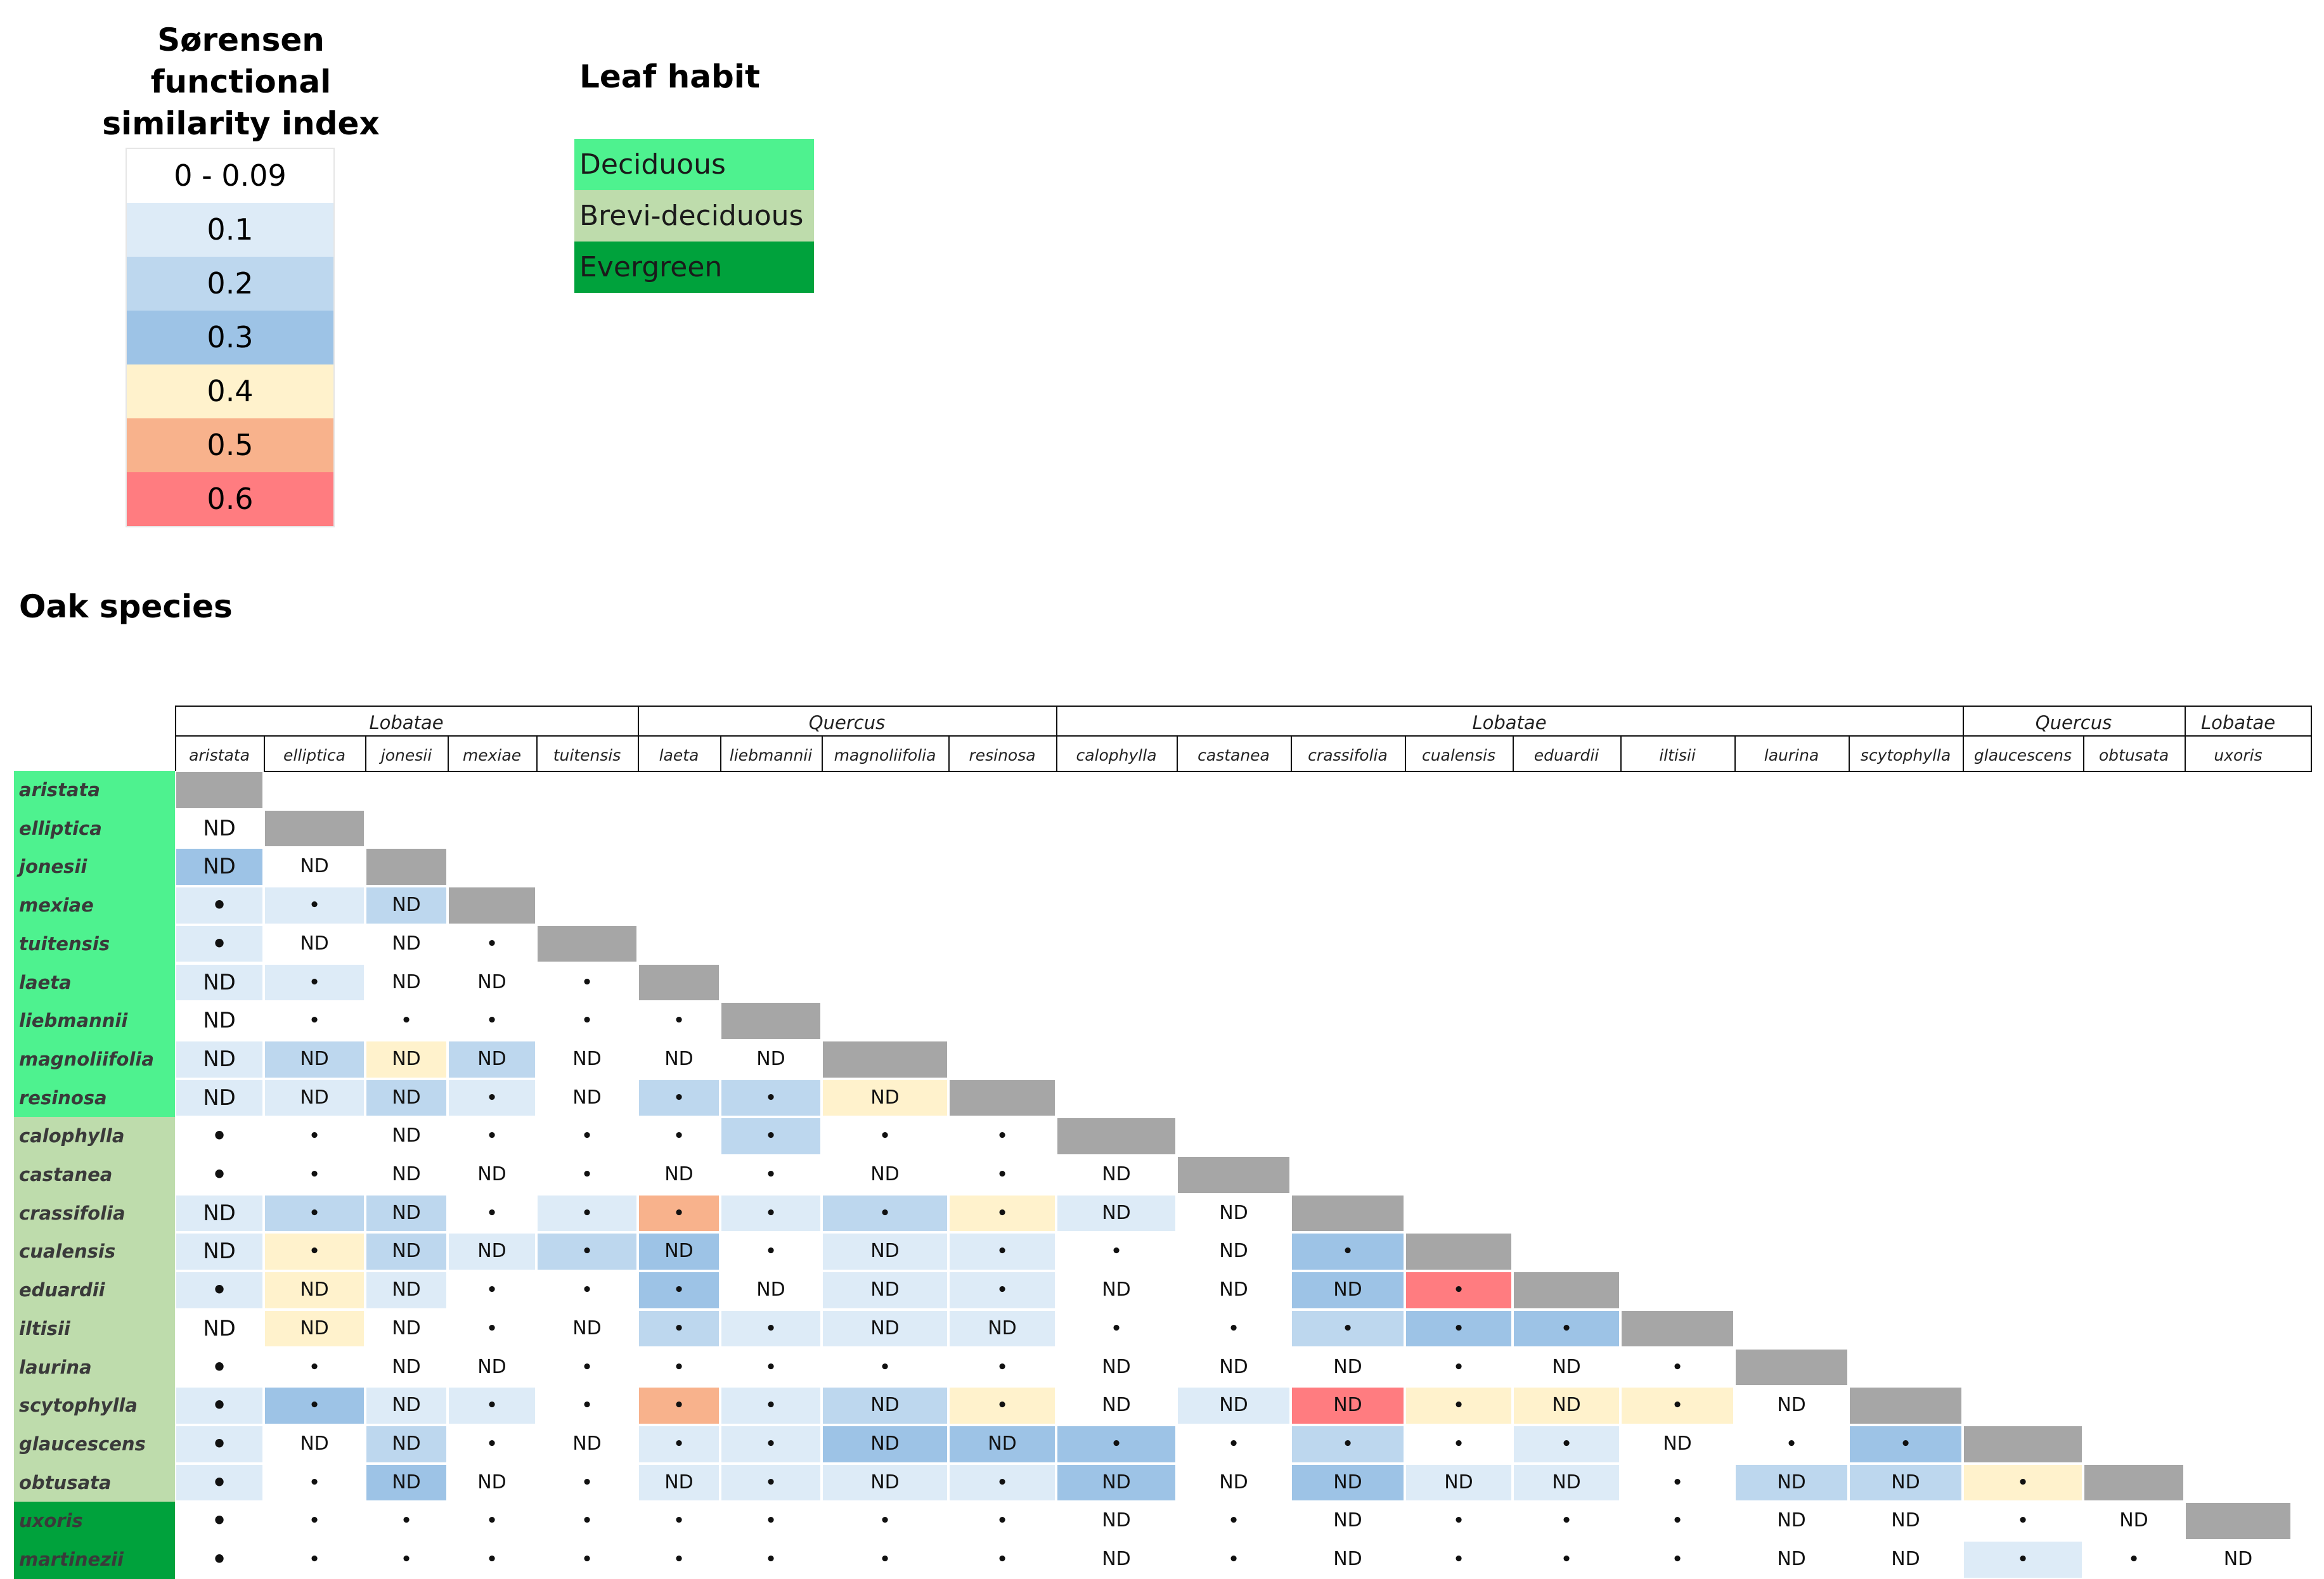 This screenshot has height=1579, width=2324. What do you see at coordinates (885, 755) in the screenshot?
I see `column-header: magnoliifolia` at bounding box center [885, 755].